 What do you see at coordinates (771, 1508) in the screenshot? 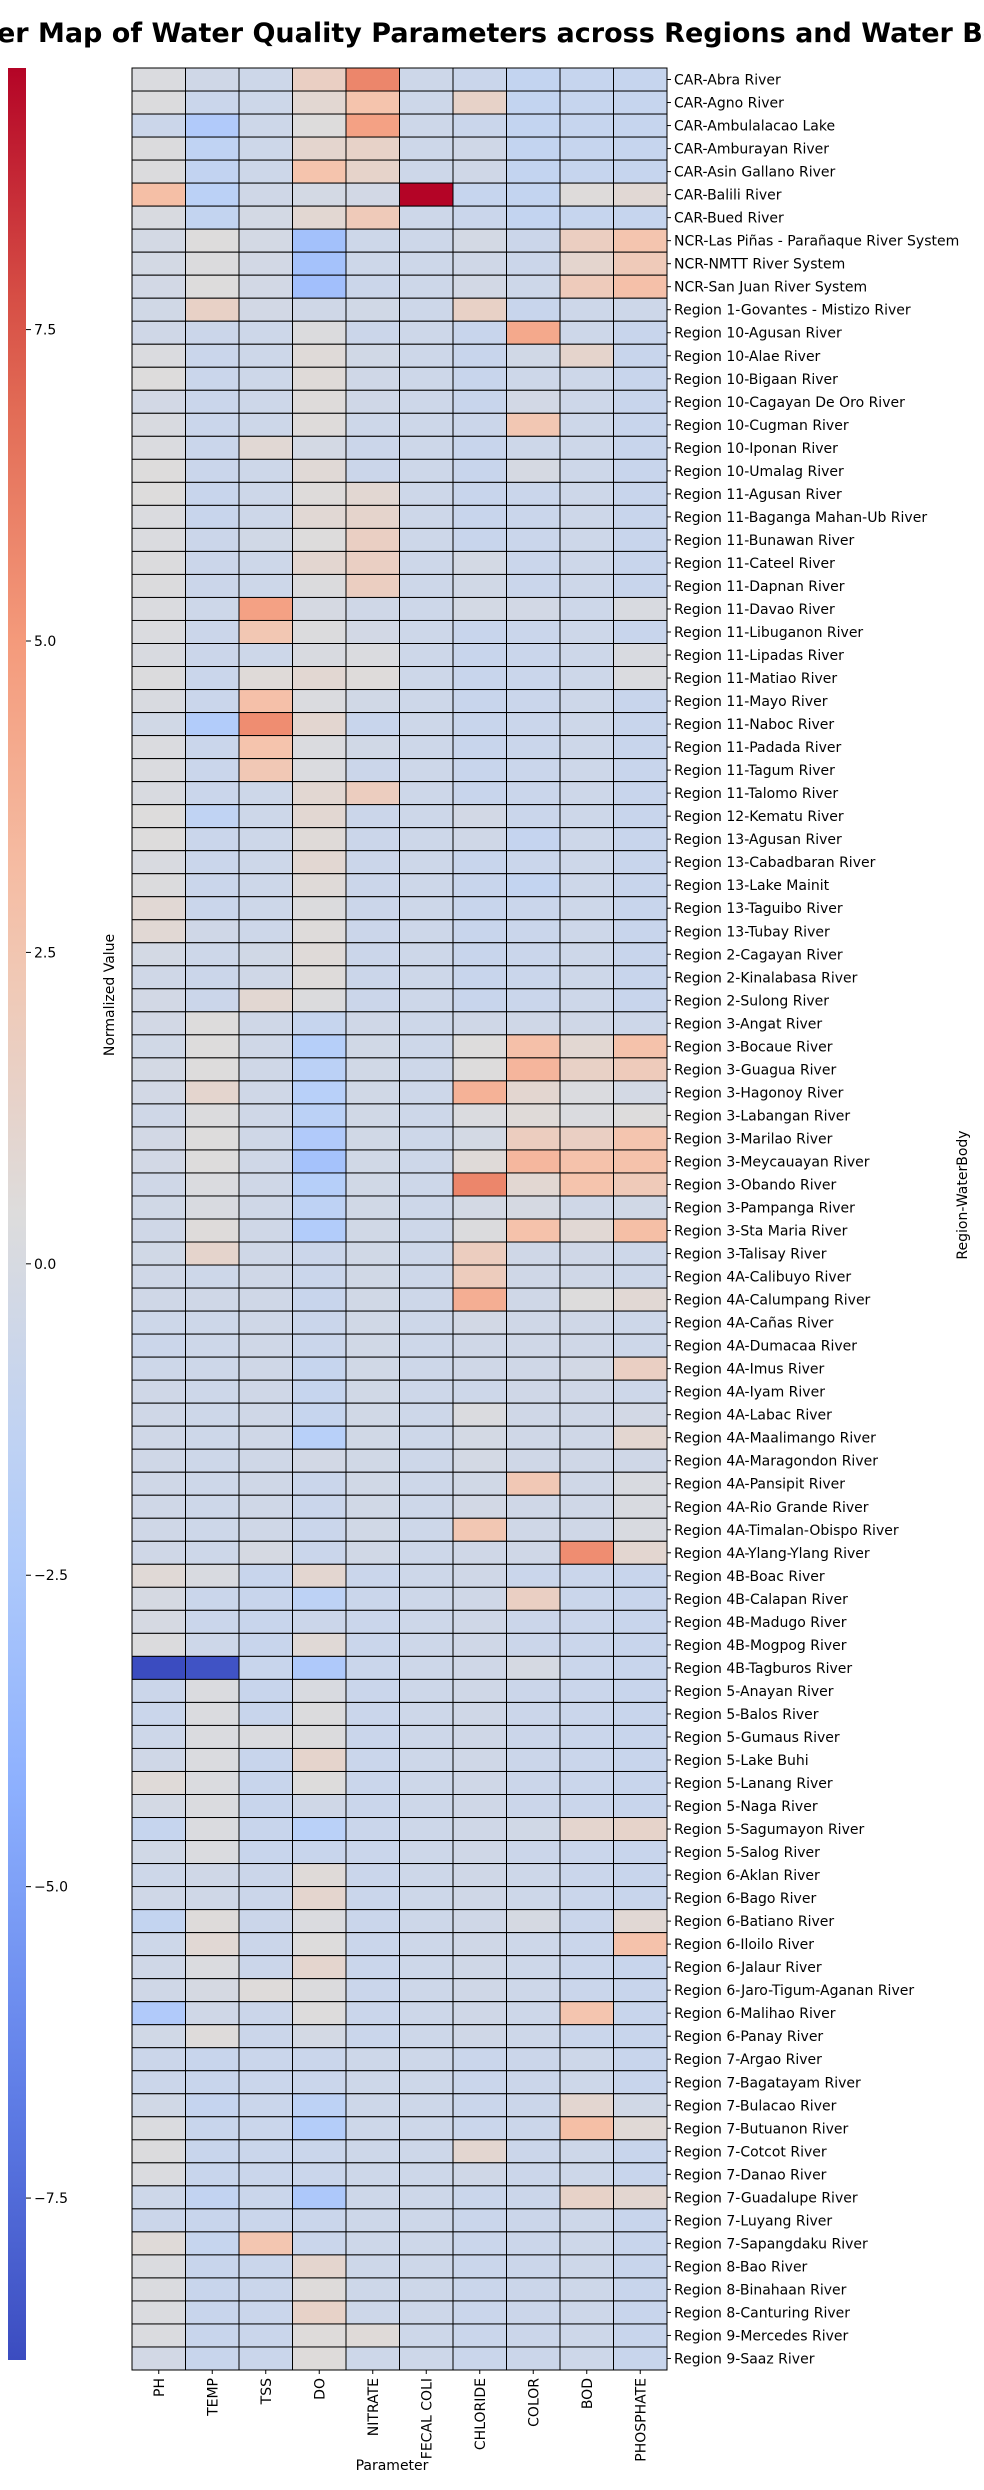
I see `row-label: Region 4A-Rio Grande River` at bounding box center [771, 1508].